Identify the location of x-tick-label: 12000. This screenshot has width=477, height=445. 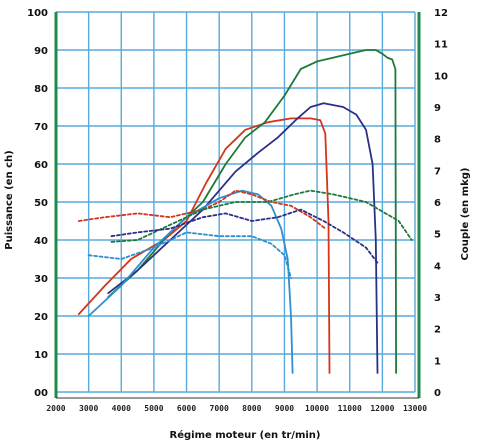
(382, 408).